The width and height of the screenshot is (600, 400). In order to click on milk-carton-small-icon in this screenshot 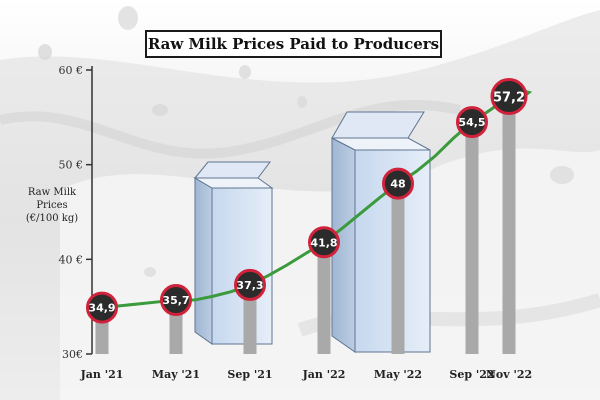, I will do `click(233, 253)`.